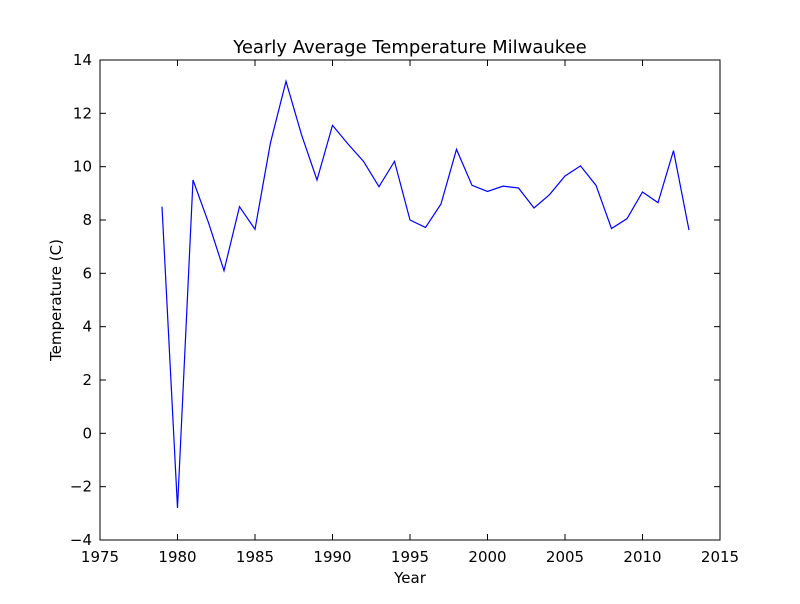 The height and width of the screenshot is (604, 800). Describe the element at coordinates (255, 557) in the screenshot. I see `x-tick-label: 1985` at that location.